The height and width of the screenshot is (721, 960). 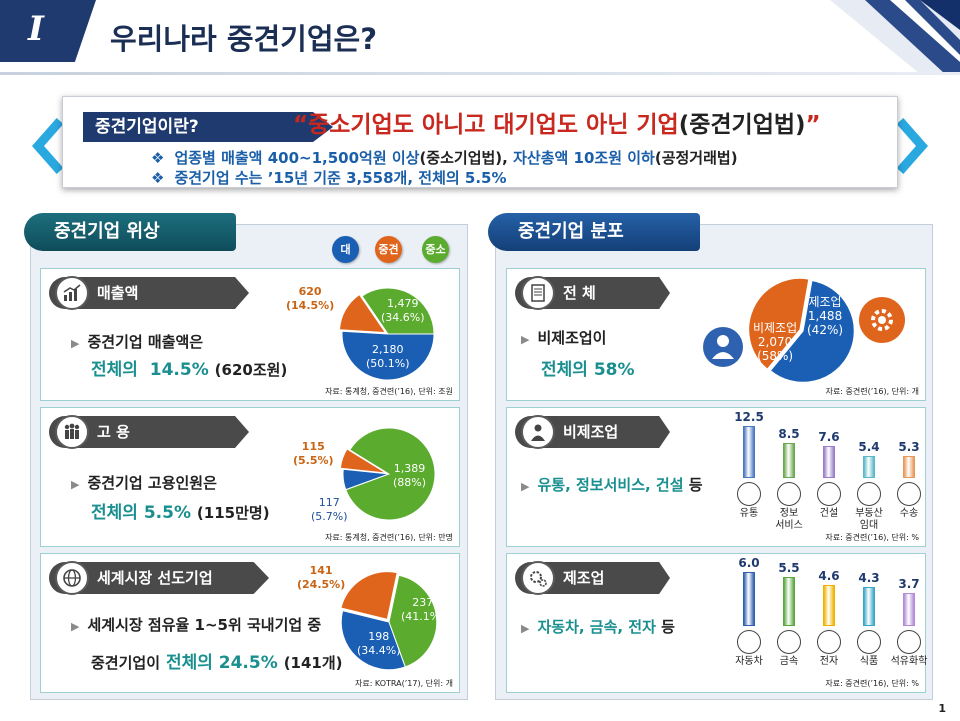 What do you see at coordinates (564, 338) in the screenshot?
I see `total-line1: ▶ 비제조업이` at bounding box center [564, 338].